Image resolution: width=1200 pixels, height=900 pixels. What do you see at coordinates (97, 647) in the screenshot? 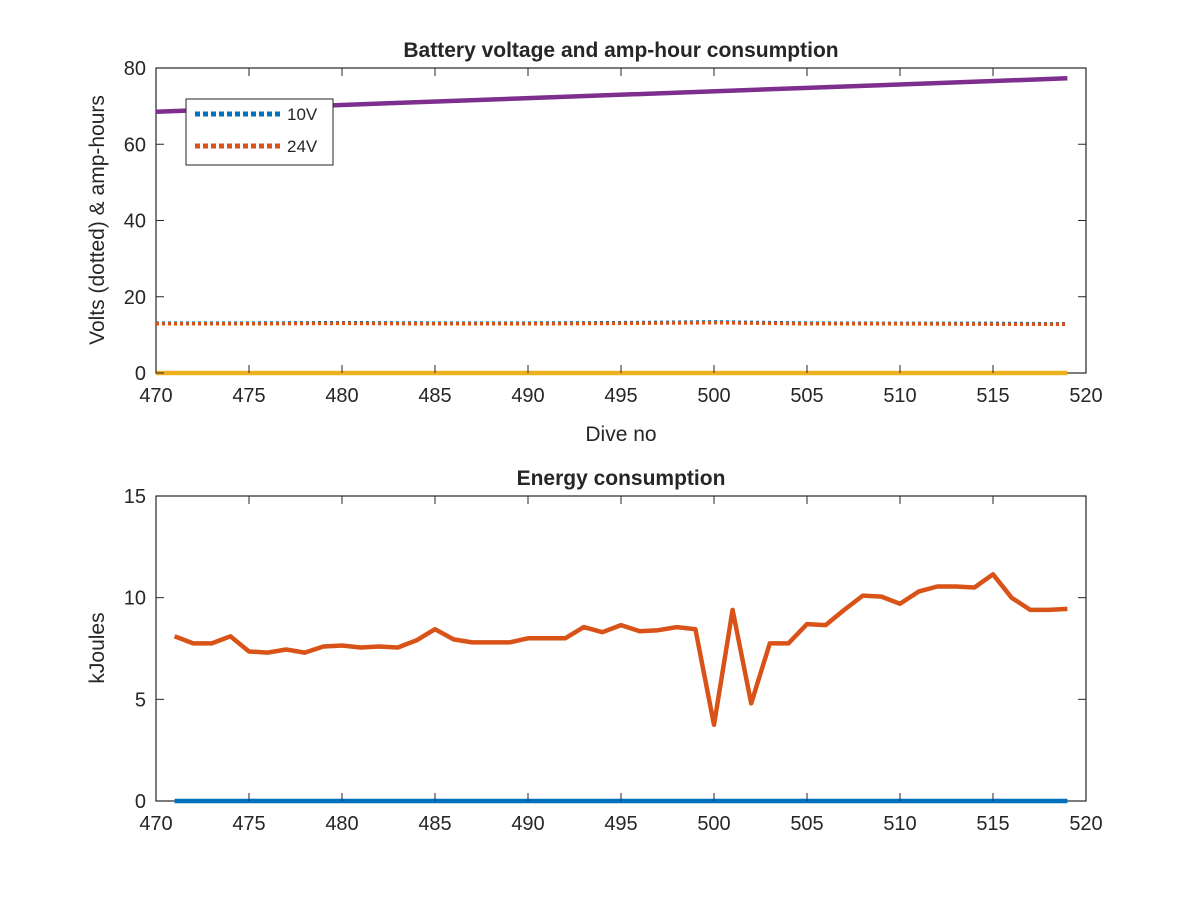
I see `bottom-y-axis-label: kJoules` at bounding box center [97, 647].